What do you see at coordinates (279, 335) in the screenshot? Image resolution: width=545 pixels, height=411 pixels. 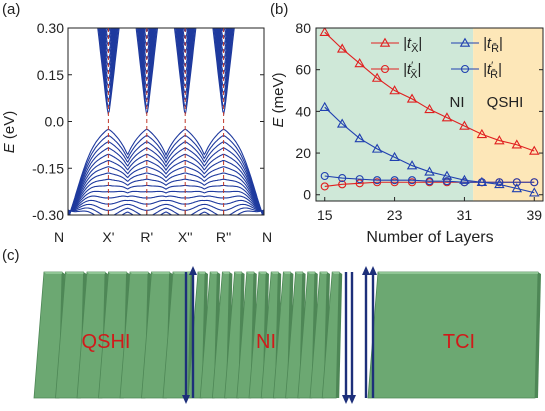 I see `panel-c-edge-arrows` at bounding box center [279, 335].